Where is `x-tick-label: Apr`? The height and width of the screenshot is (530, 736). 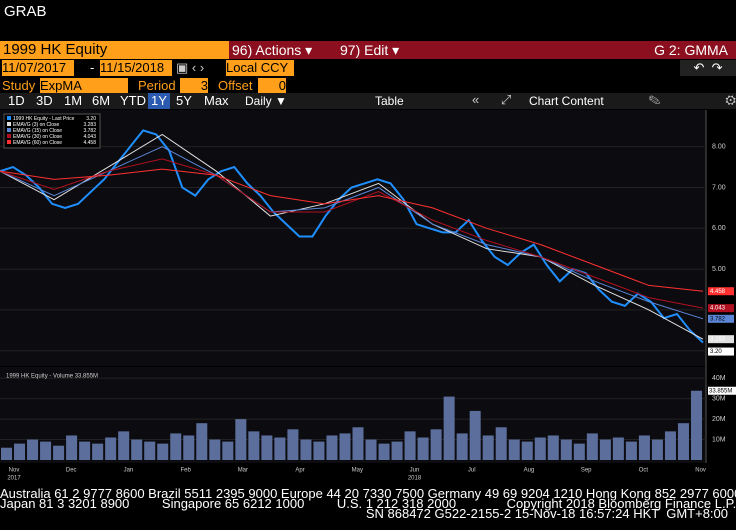
x-tick-label: Apr is located at coordinates (299, 471).